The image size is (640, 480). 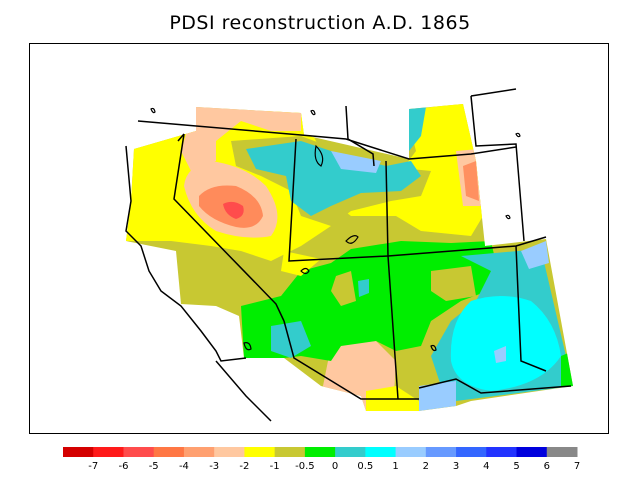 I want to click on pdsi-lightblue-se, so click(x=500, y=354).